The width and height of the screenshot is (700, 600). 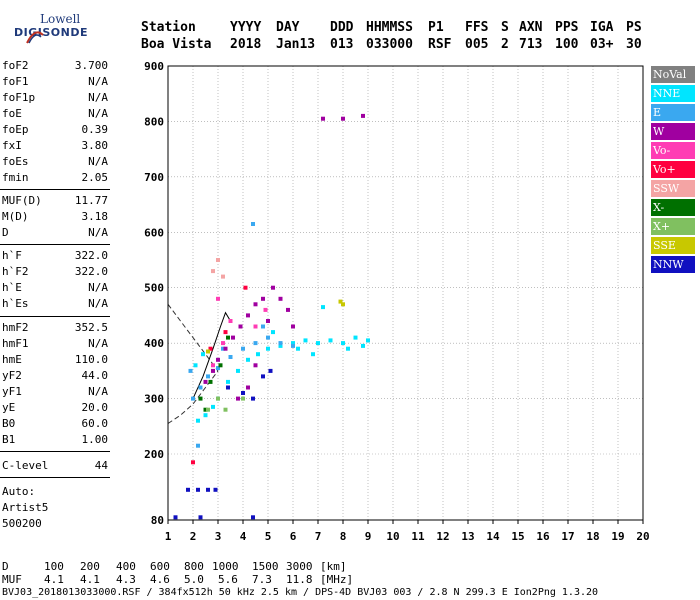 What do you see at coordinates (25, 507) in the screenshot?
I see `artist-label: Artist5` at bounding box center [25, 507].